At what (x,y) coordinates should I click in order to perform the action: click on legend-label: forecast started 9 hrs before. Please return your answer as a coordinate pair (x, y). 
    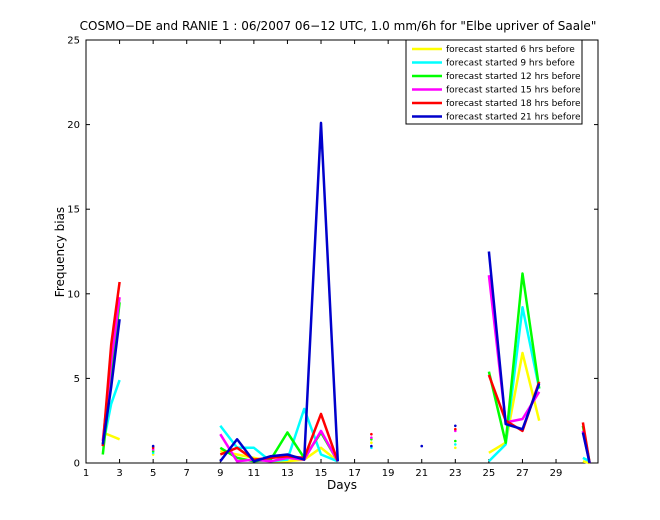
    Looking at the image, I should click on (510, 64).